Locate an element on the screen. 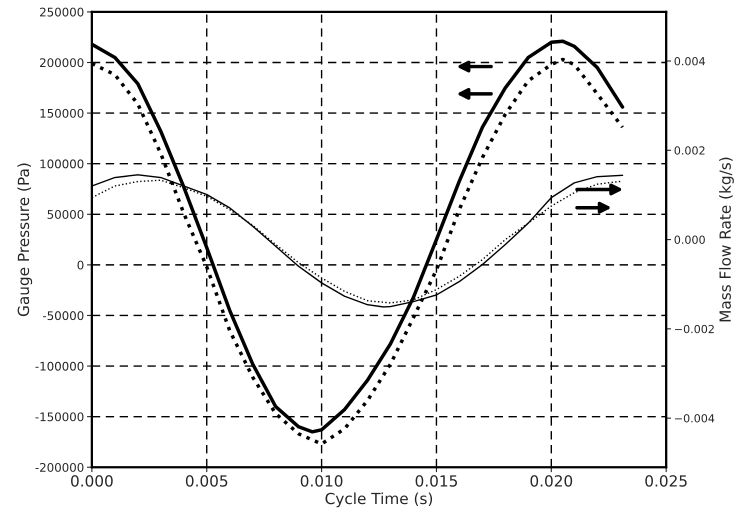 This screenshot has height=518, width=741. y-tick-label: 150000 is located at coordinates (62, 113).